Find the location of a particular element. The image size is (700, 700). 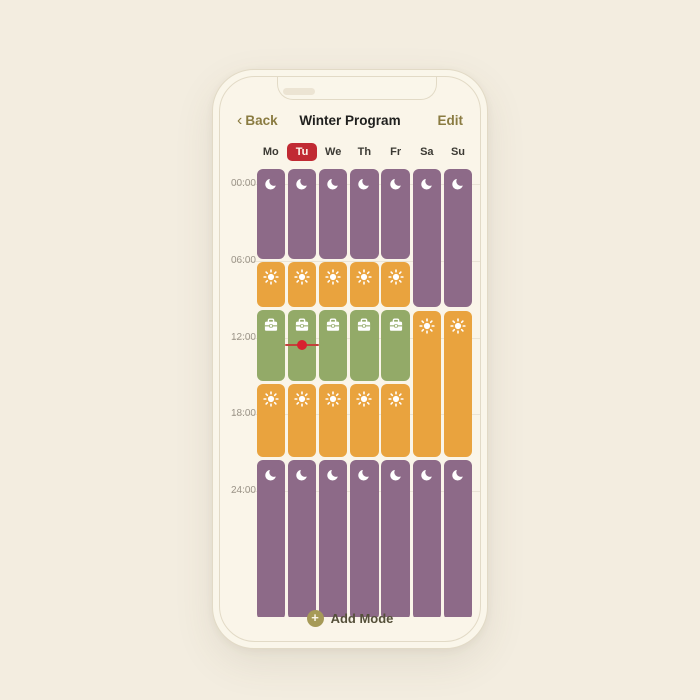

schedule-column-tu is located at coordinates (302, 393).